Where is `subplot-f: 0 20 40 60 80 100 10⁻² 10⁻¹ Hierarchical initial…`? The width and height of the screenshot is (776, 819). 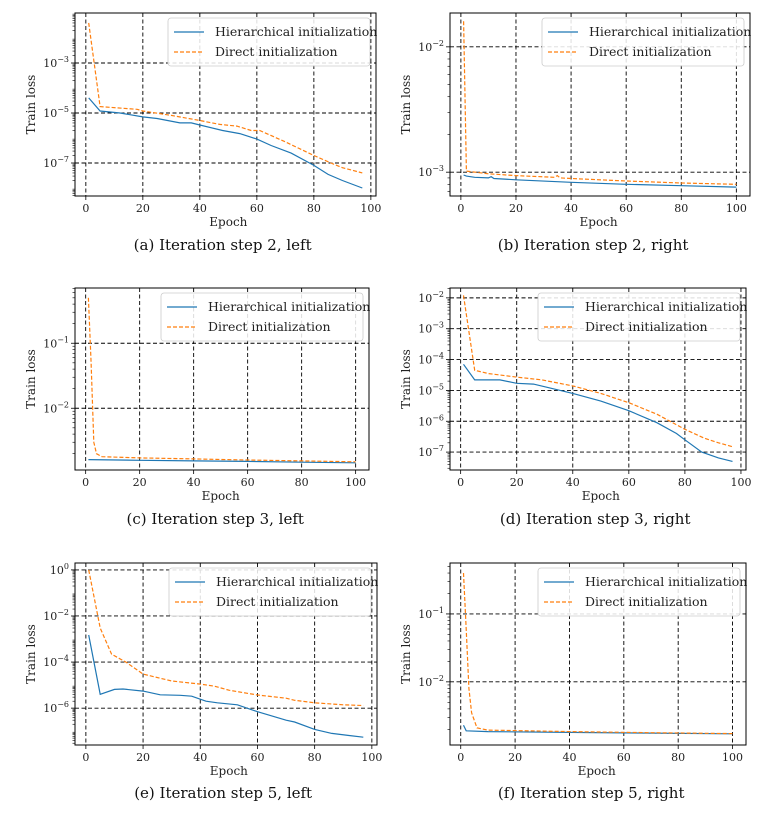
subplot-f: 0 20 40 60 80 100 10⁻² 10⁻¹ Hierarchical initial… is located at coordinates (573, 682).